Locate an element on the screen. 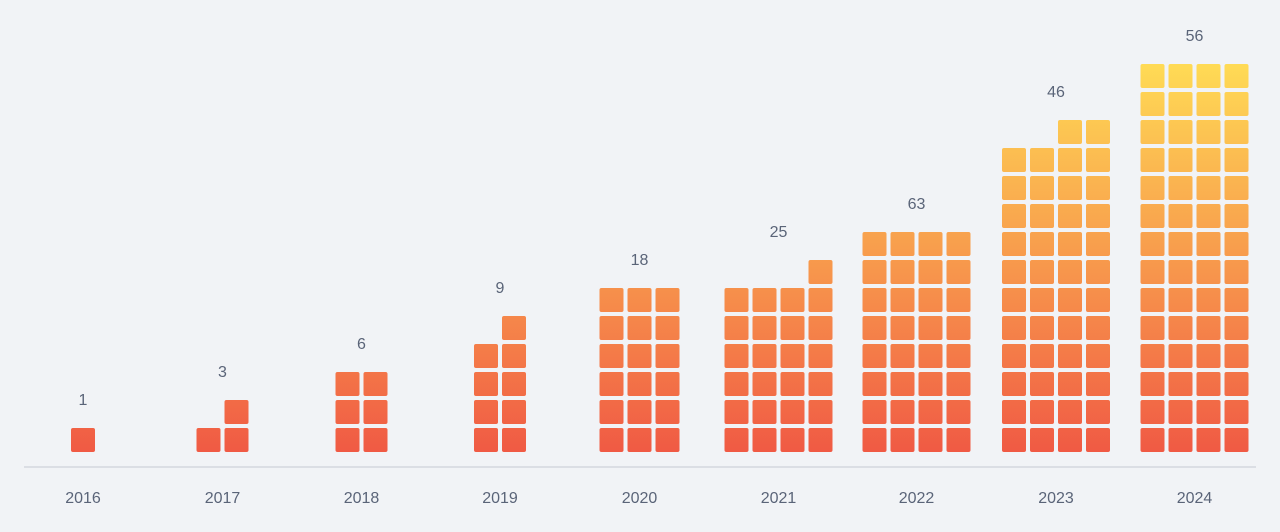 The width and height of the screenshot is (1280, 532). x-tick-label-2021: 2021 is located at coordinates (779, 498).